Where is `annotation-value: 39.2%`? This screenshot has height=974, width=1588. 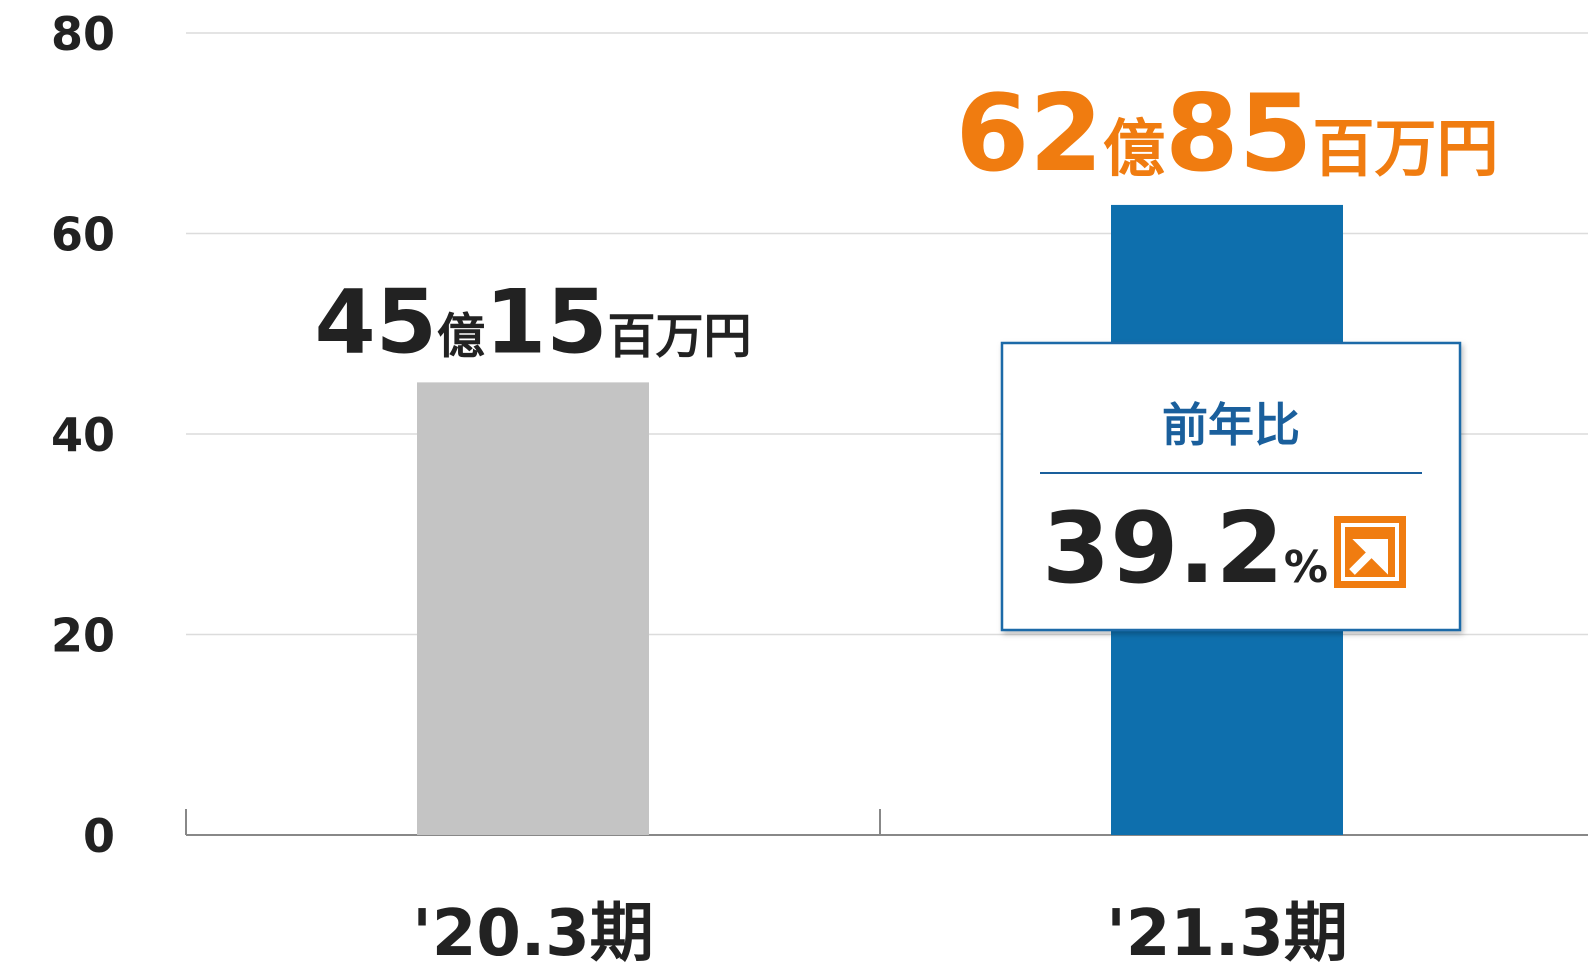 annotation-value: 39.2% is located at coordinates (1185, 549).